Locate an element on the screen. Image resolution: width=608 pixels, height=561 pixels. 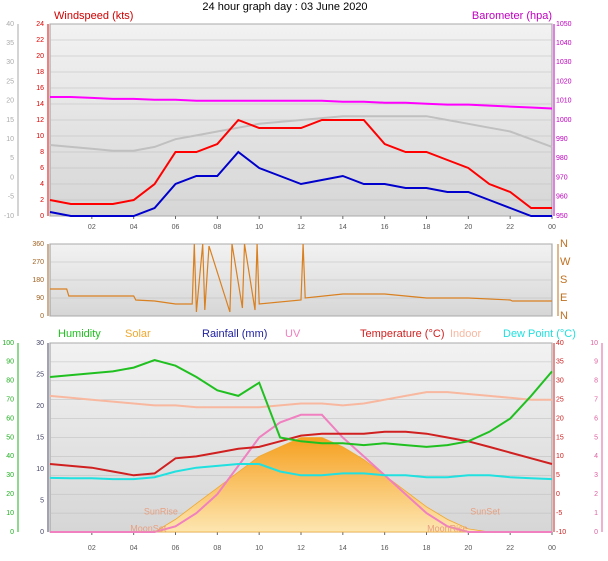
tick-label: 80 is located at coordinates (10, 381).